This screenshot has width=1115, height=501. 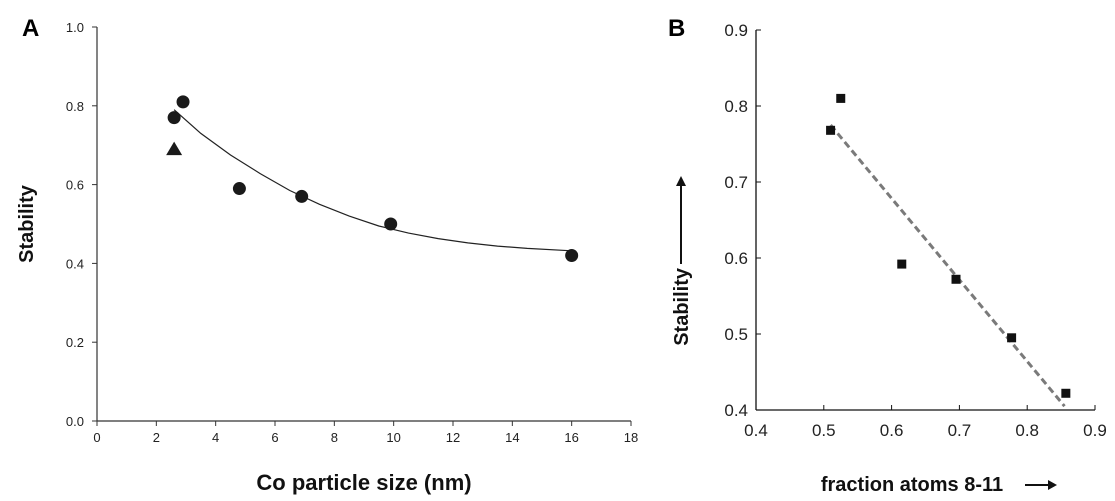 I want to click on panel-b-points, so click(x=948, y=245).